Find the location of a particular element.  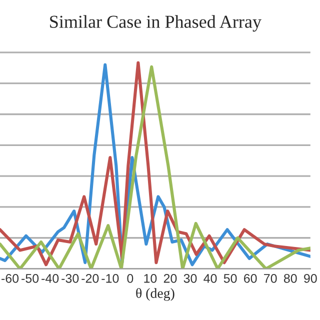

x-tick-label: 80 is located at coordinates (290, 278).